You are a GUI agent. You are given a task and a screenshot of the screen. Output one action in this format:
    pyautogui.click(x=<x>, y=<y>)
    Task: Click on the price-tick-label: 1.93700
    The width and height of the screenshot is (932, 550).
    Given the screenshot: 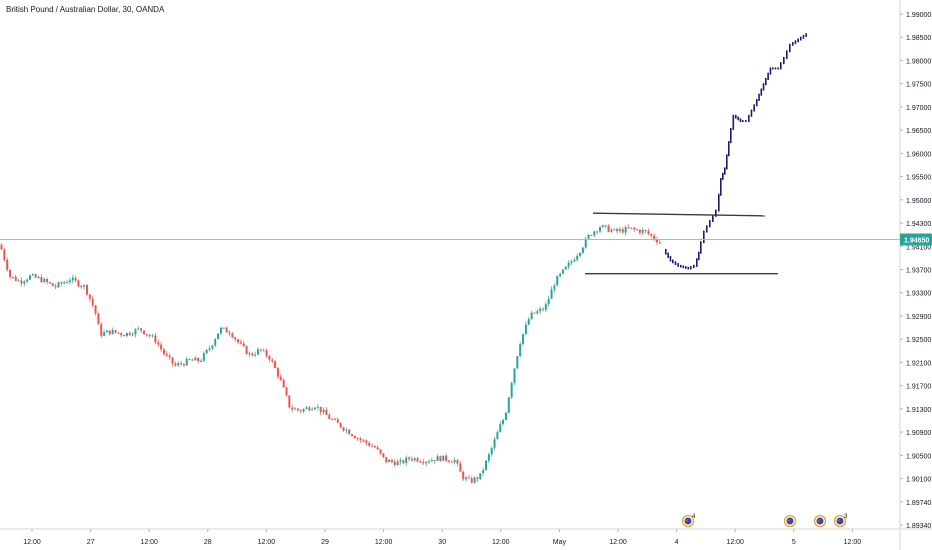 What is the action you would take?
    pyautogui.click(x=918, y=271)
    